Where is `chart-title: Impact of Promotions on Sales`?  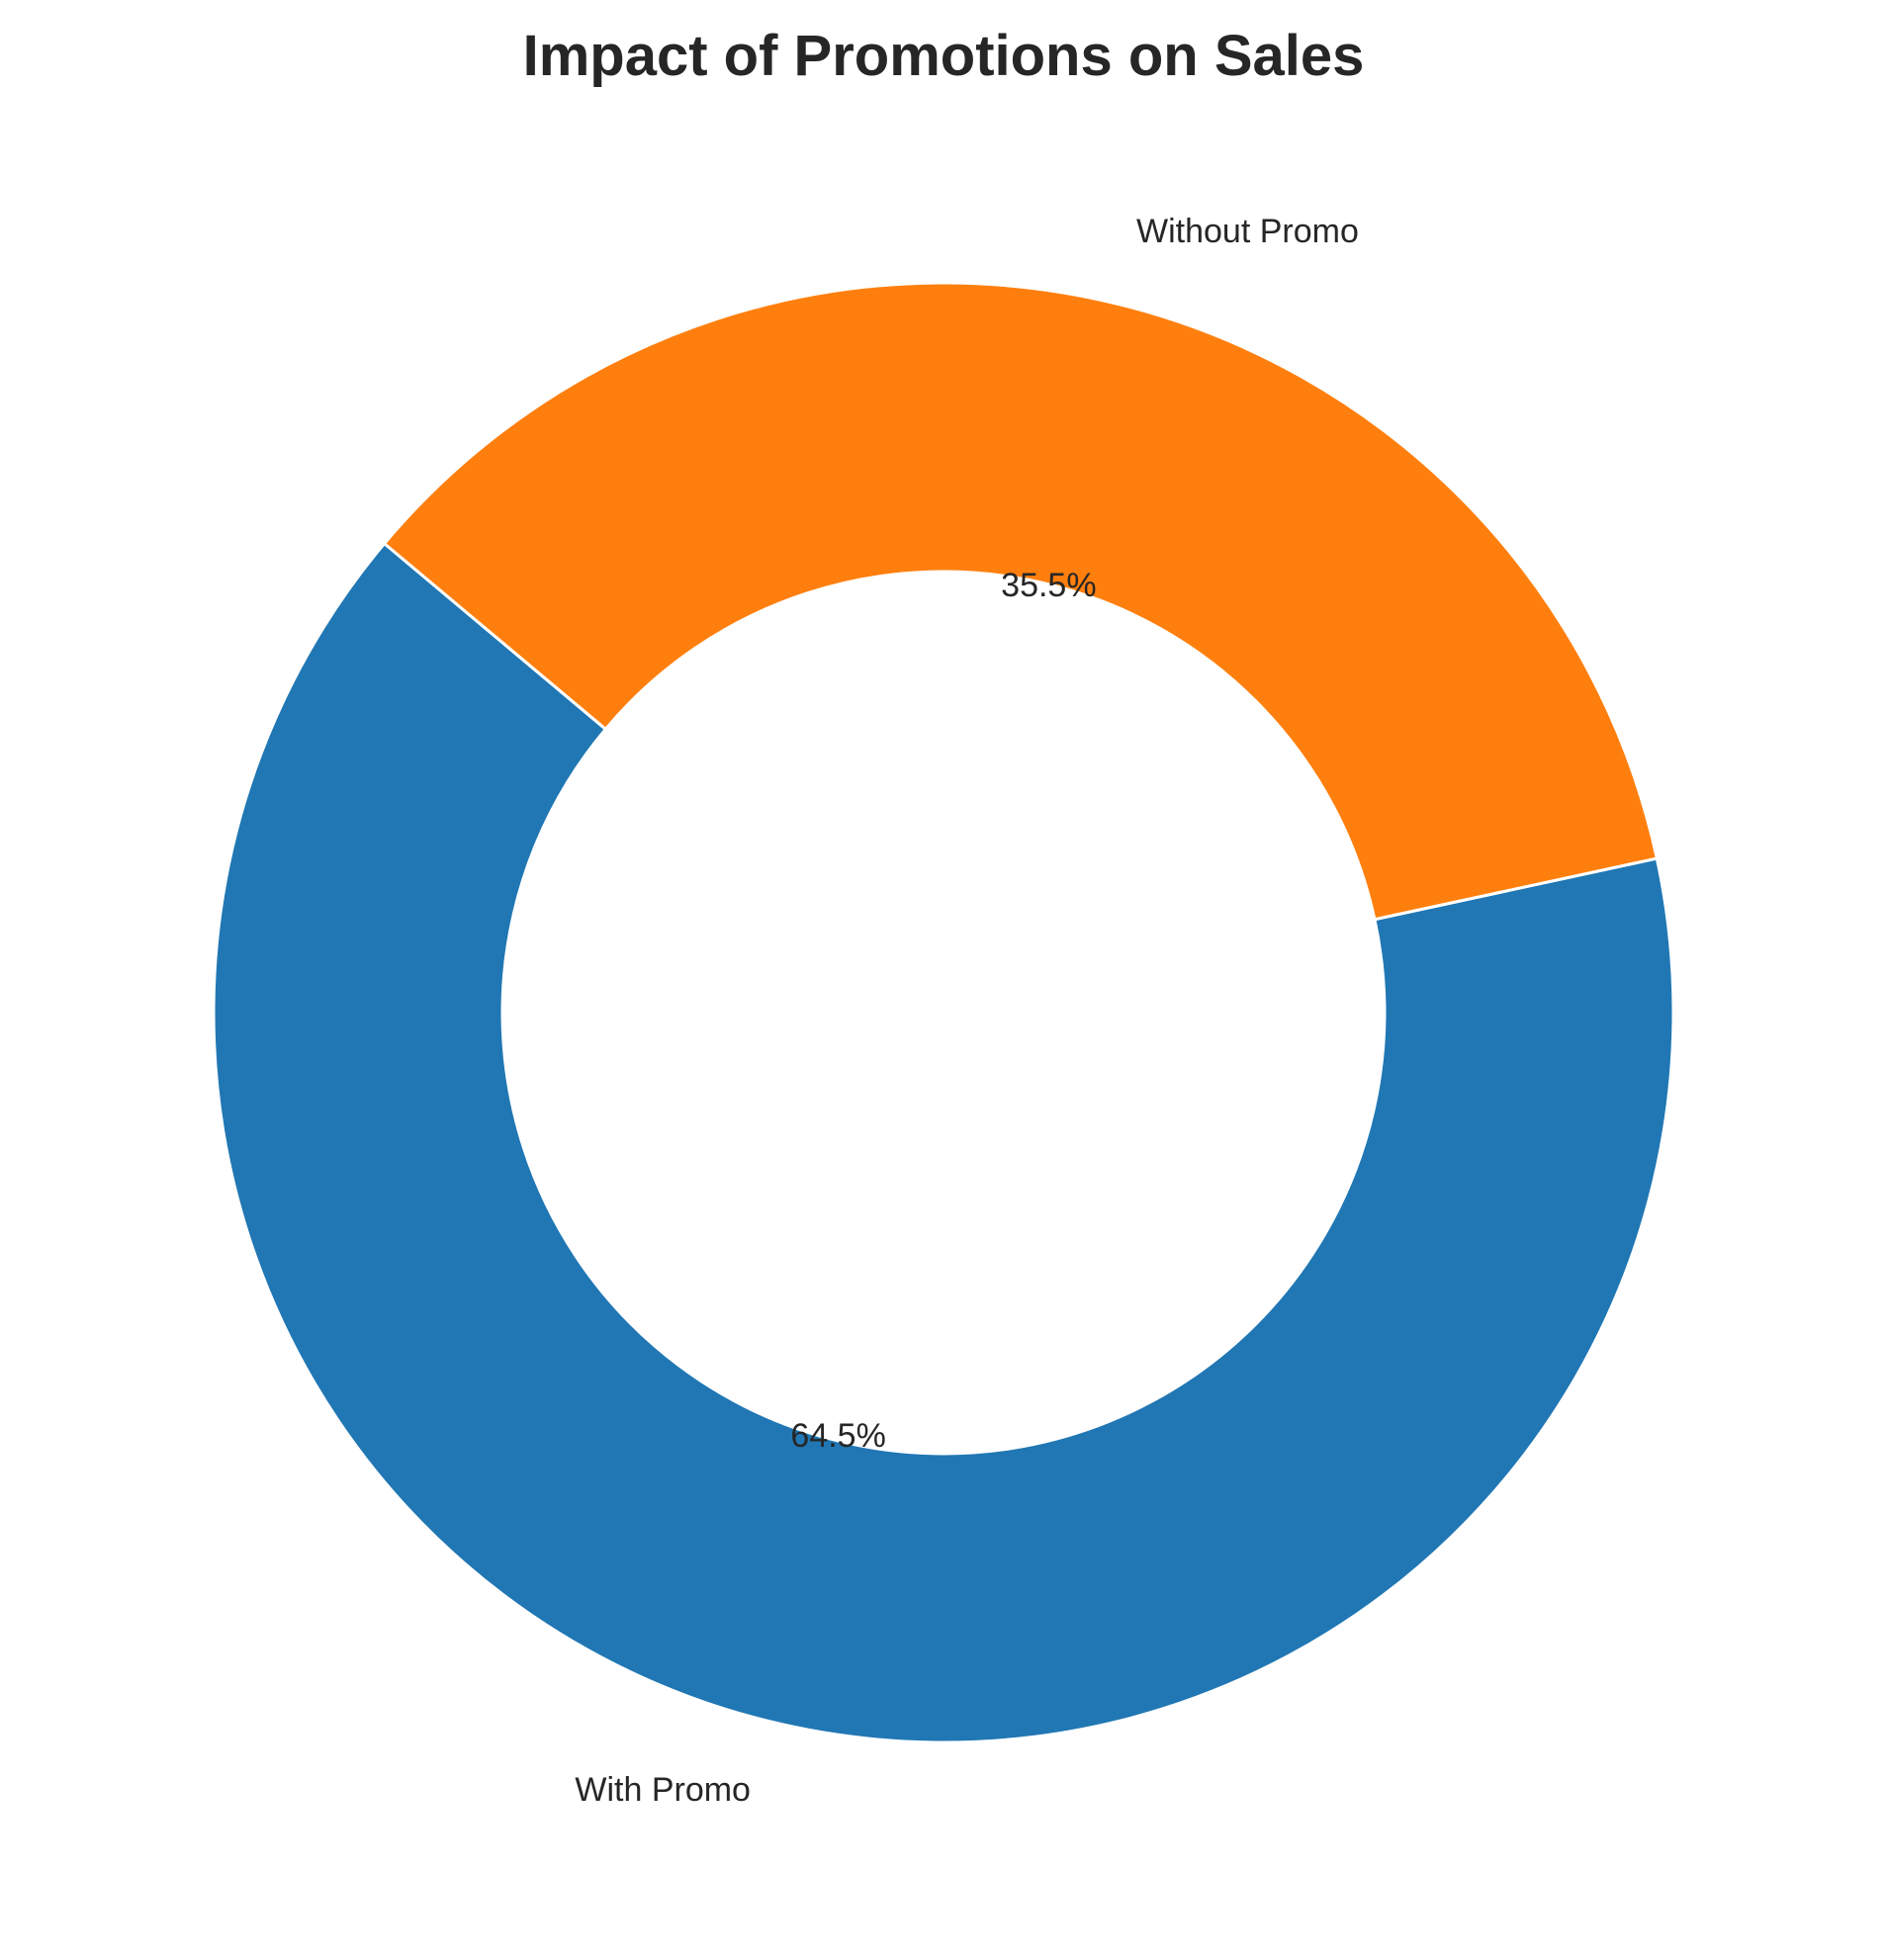 chart-title: Impact of Promotions on Sales is located at coordinates (944, 56).